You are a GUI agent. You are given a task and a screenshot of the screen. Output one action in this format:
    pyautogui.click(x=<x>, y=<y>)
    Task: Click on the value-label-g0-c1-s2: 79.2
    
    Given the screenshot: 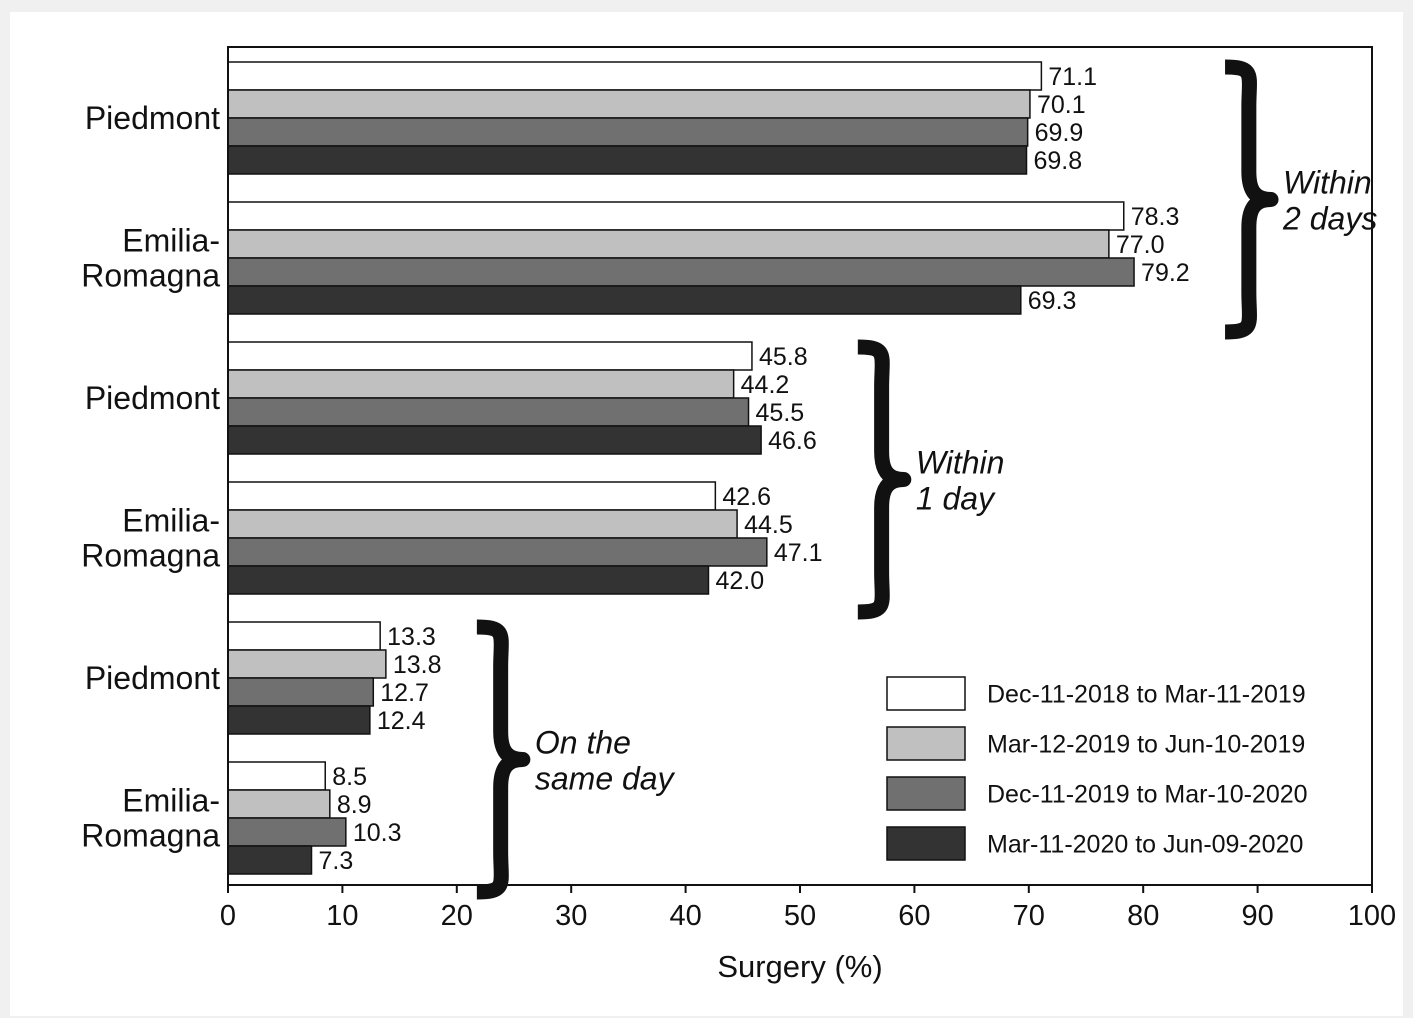 What is the action you would take?
    pyautogui.click(x=1165, y=273)
    